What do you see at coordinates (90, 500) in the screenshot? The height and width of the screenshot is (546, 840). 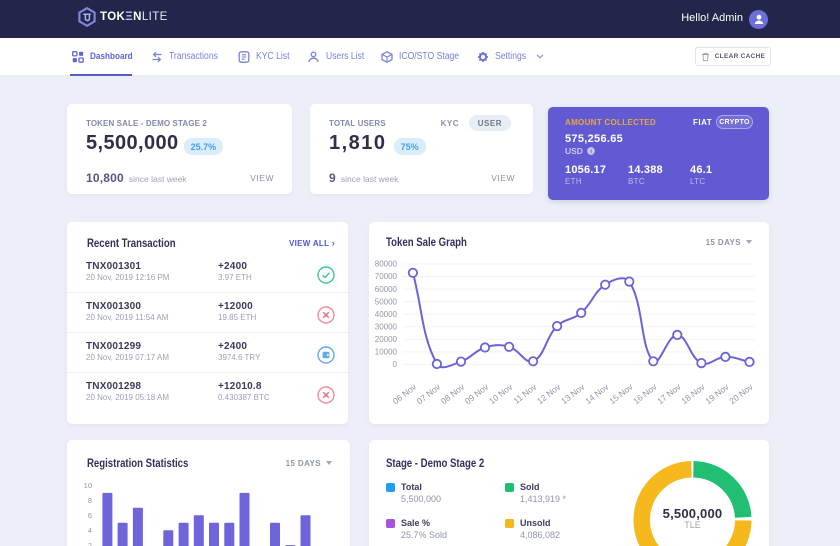 I see `svg-text: 8` at bounding box center [90, 500].